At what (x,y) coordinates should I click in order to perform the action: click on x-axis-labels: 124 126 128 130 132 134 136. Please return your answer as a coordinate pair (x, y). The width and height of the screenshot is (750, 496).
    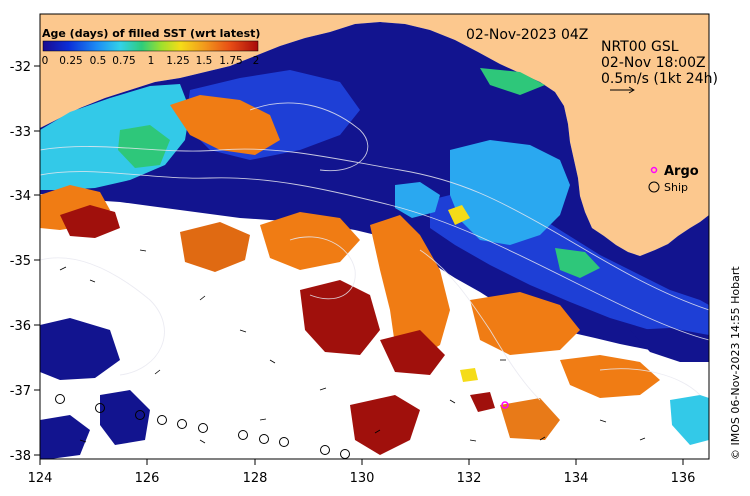
    Looking at the image, I should click on (362, 478).